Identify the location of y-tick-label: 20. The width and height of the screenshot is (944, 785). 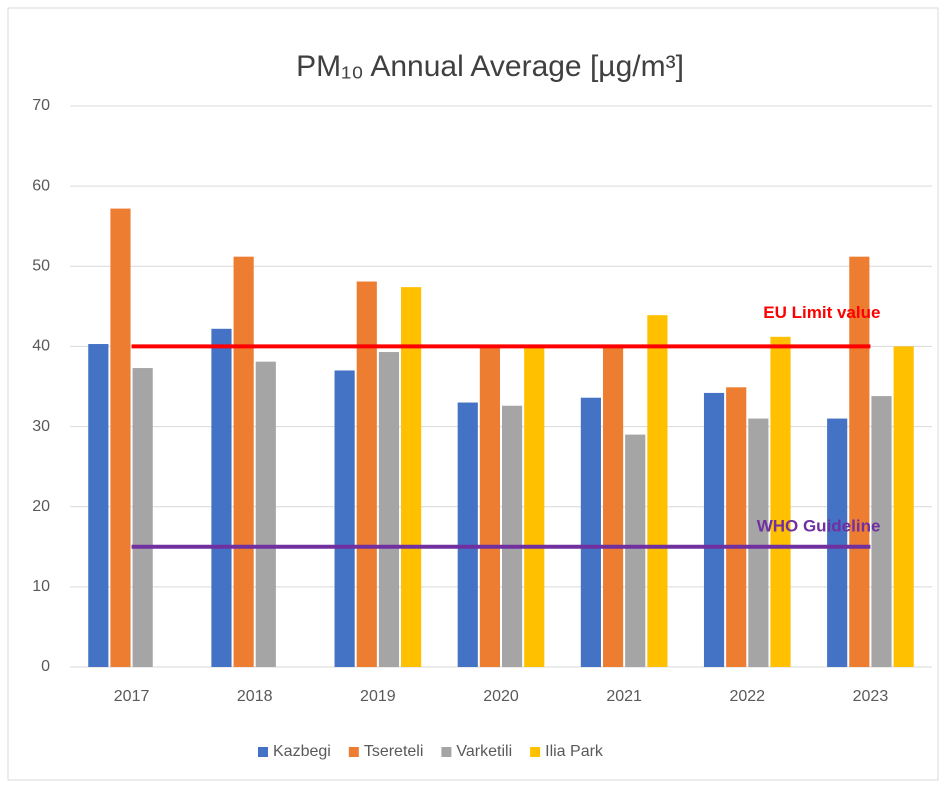
(41, 506).